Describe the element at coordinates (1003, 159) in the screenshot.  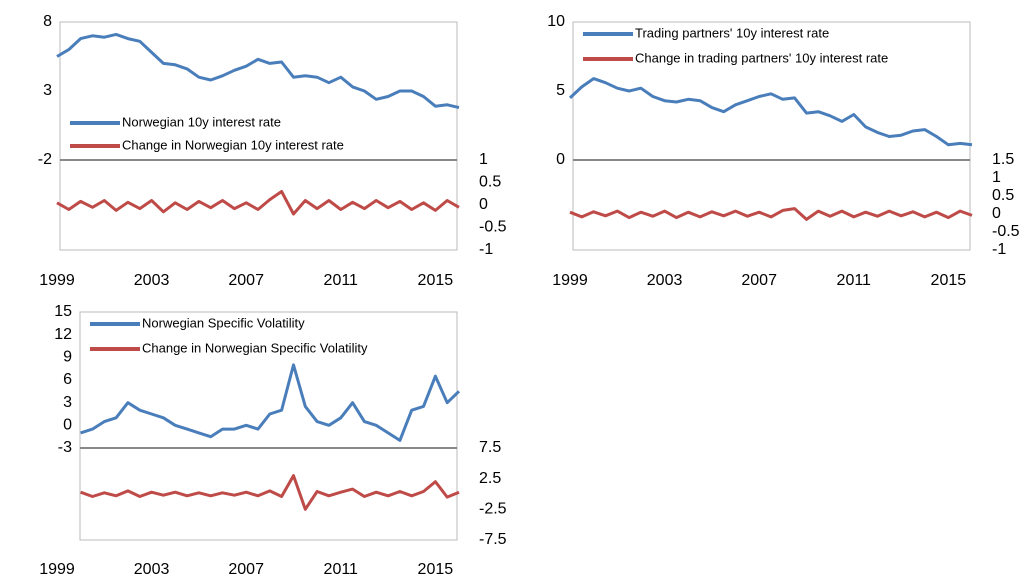
I see `y2-tick-label: 1.5` at that location.